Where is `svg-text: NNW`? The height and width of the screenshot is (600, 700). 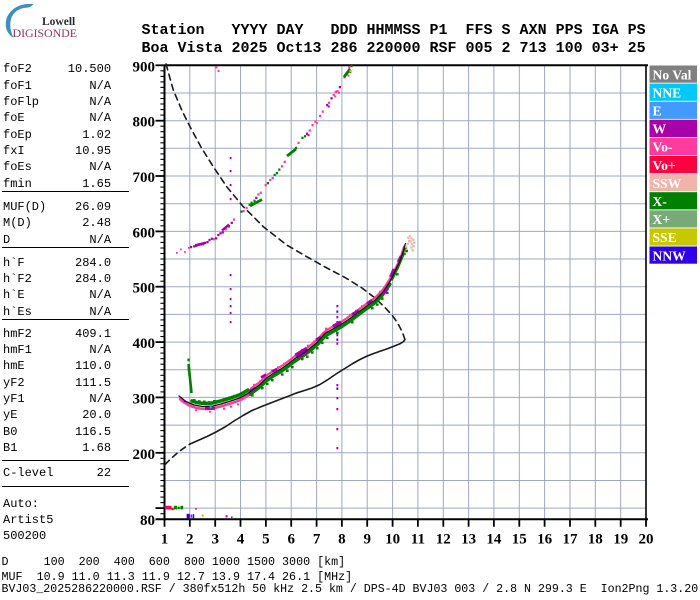
svg-text: NNW is located at coordinates (670, 255).